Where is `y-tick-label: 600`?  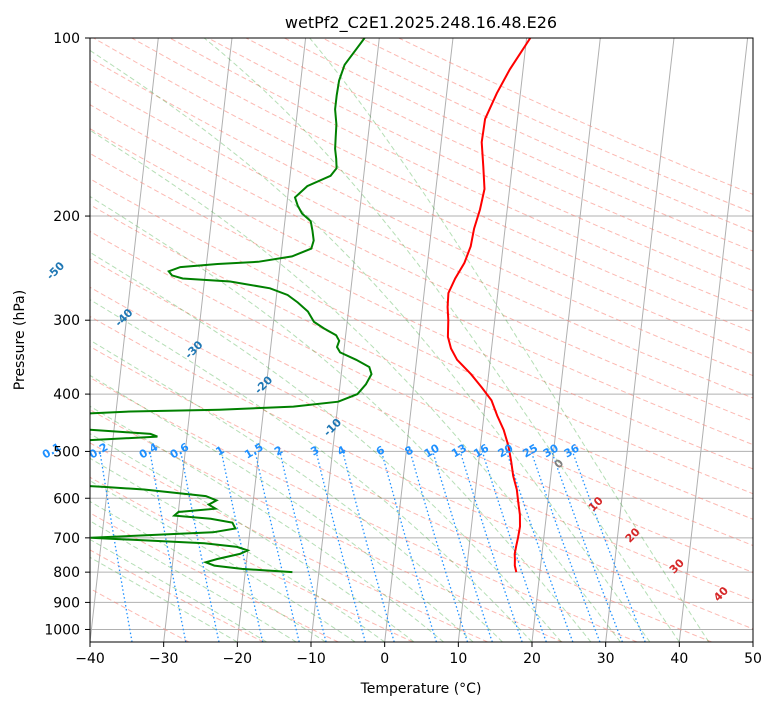 y-tick-label: 600 is located at coordinates (66, 499).